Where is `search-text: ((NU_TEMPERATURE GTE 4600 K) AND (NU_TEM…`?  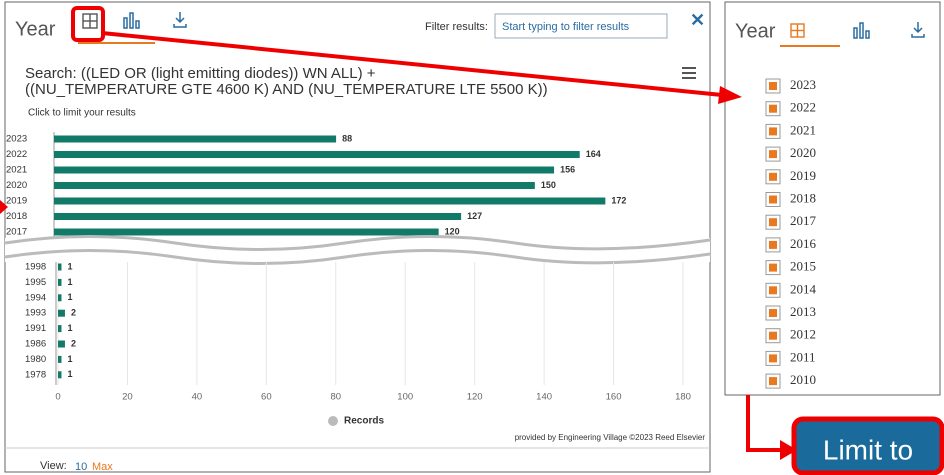
search-text: ((NU_TEMPERATURE GTE 4600 K) AND (NU_TEM… is located at coordinates (286, 89).